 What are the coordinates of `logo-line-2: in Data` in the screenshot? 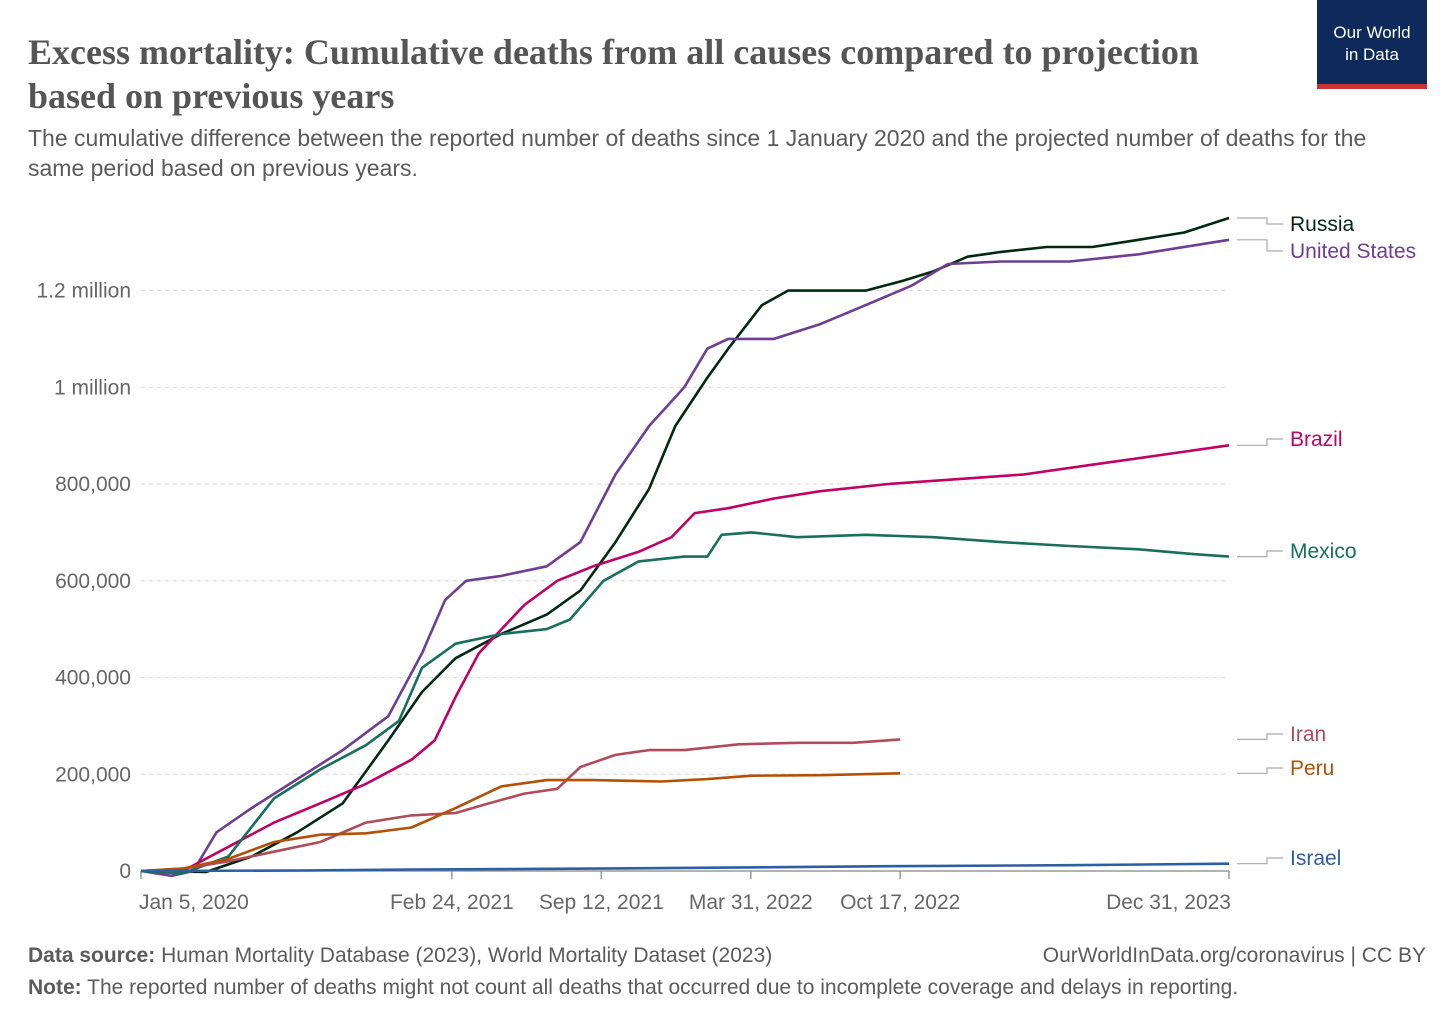 It's located at (1372, 54).